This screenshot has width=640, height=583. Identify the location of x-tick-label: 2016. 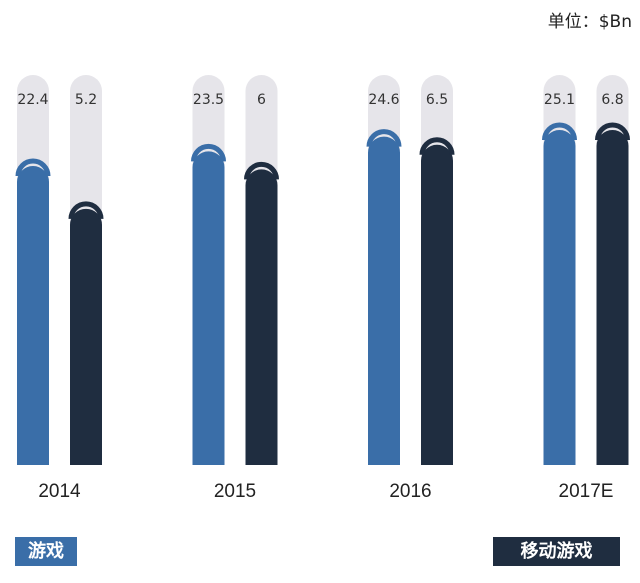
(410, 491).